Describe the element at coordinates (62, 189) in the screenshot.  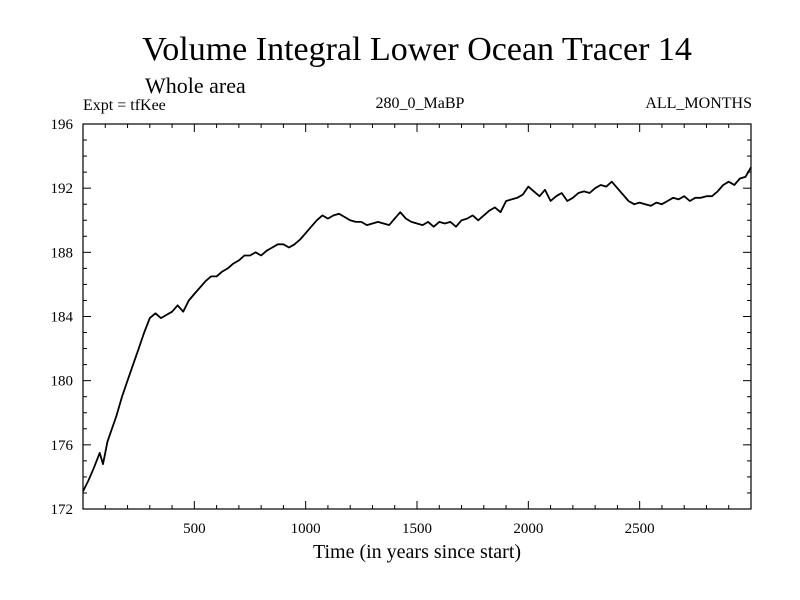
I see `y-tick-label: 192` at that location.